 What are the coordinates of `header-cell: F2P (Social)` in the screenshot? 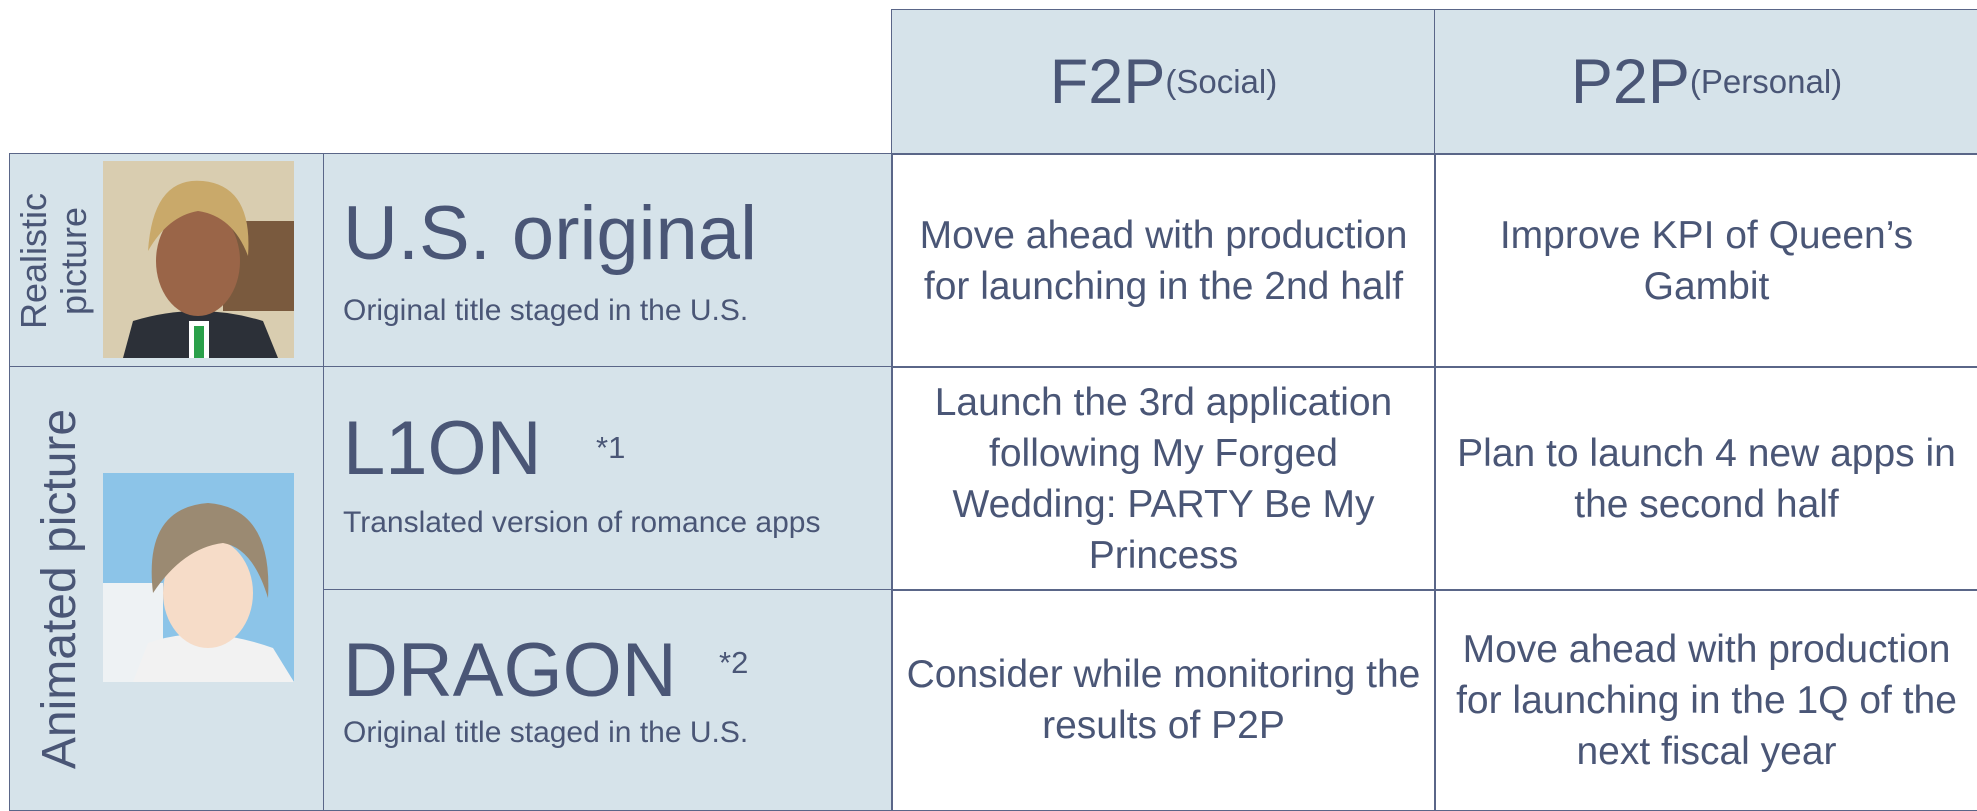 It's located at (1163, 82).